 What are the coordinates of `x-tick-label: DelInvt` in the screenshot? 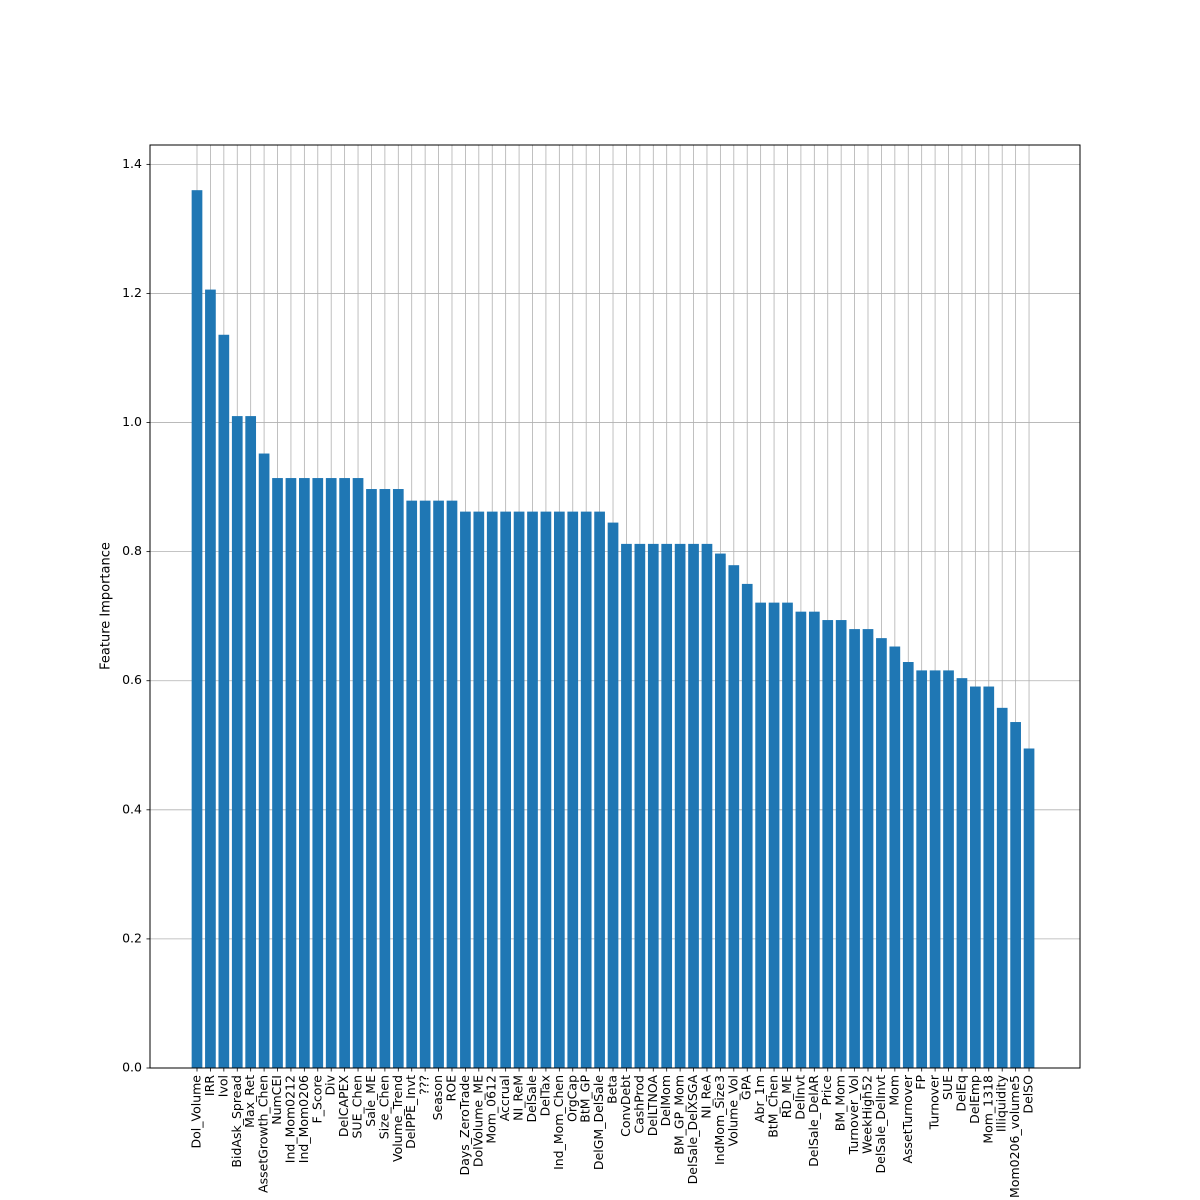 It's located at (799, 1097).